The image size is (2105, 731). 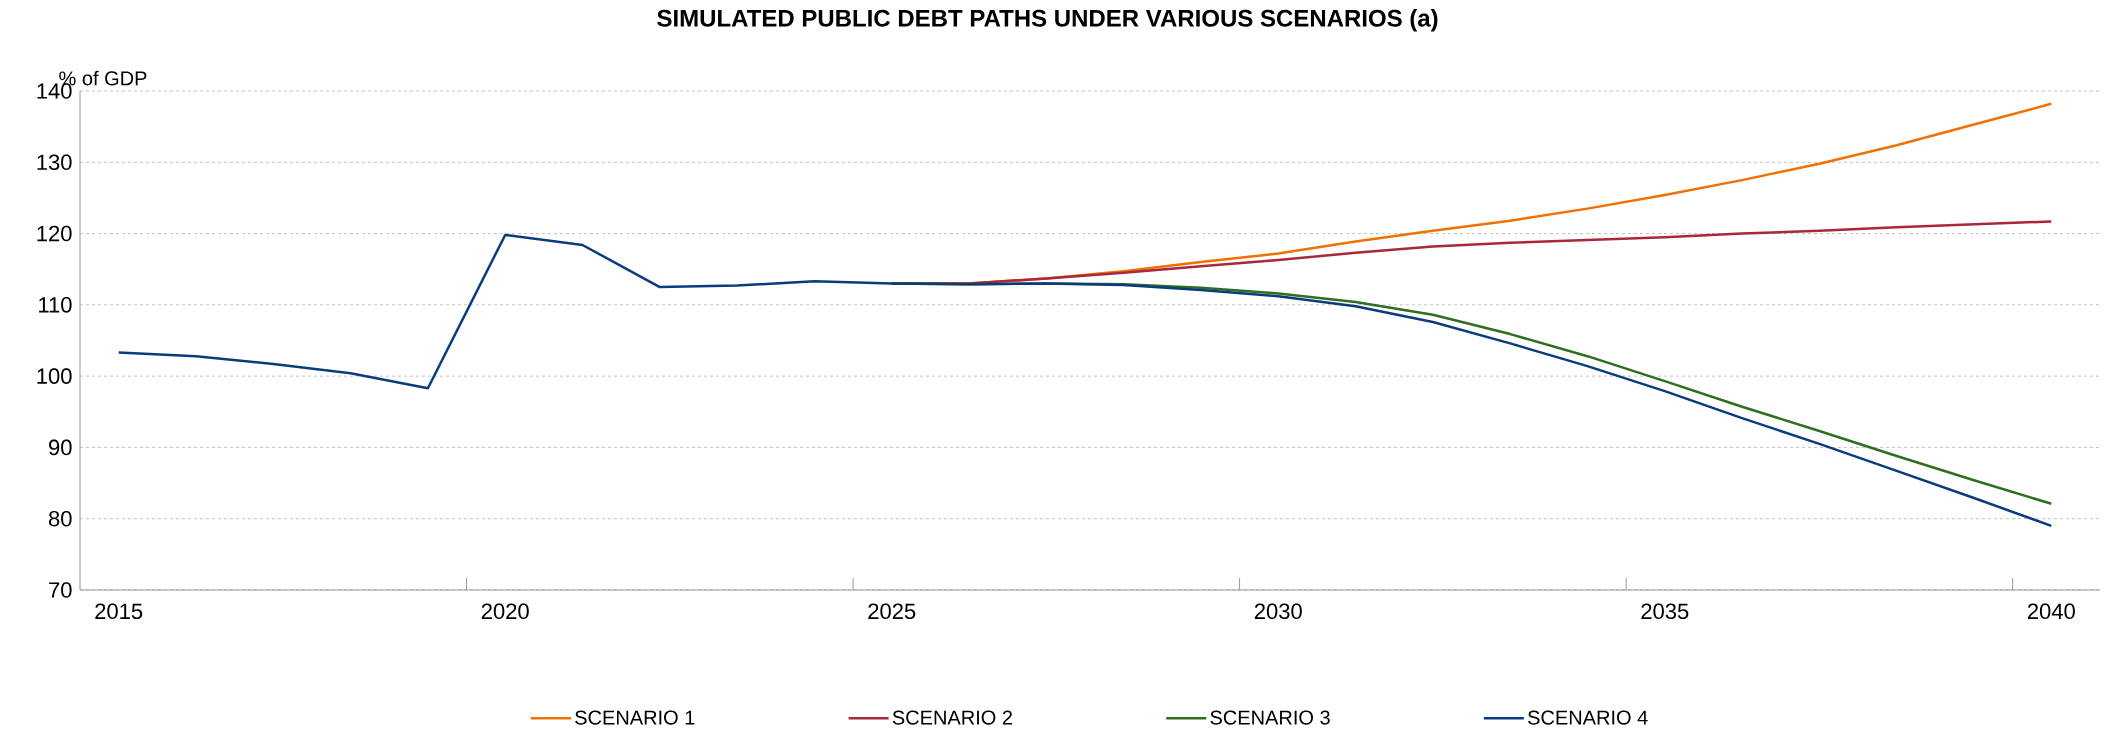 I want to click on x-tick-label: 2025, so click(x=892, y=611).